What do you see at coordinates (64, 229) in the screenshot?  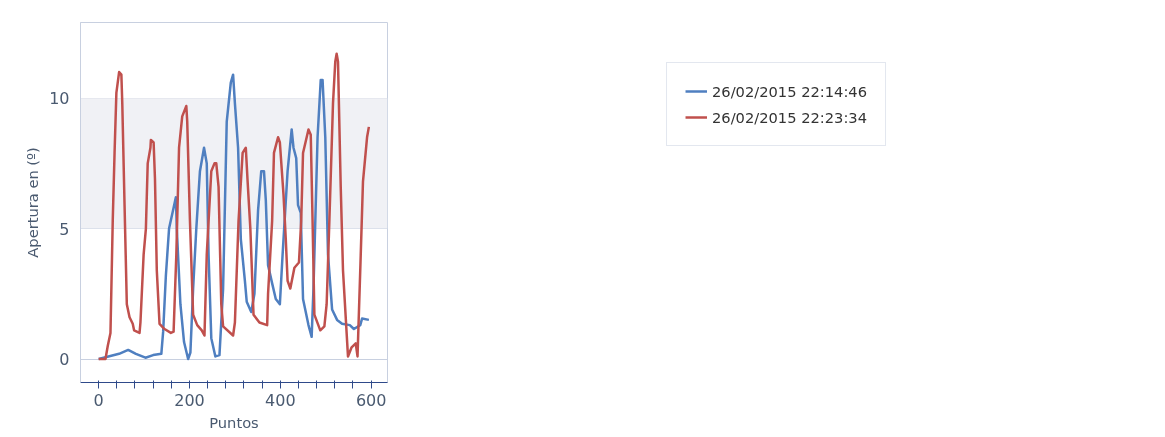 I see `y-tick-label: 5` at bounding box center [64, 229].